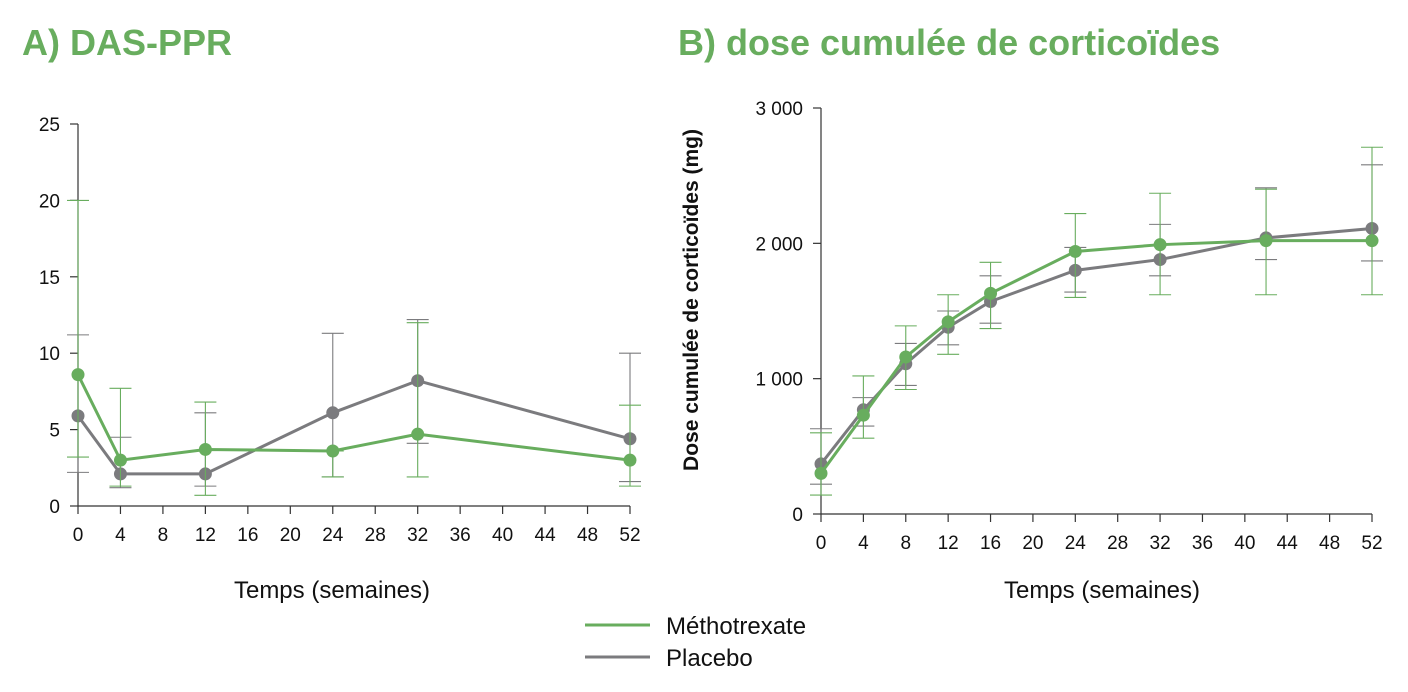  I want to click on y-axis-label: Dose cumulée de corticoïdes (mg), so click(691, 300).